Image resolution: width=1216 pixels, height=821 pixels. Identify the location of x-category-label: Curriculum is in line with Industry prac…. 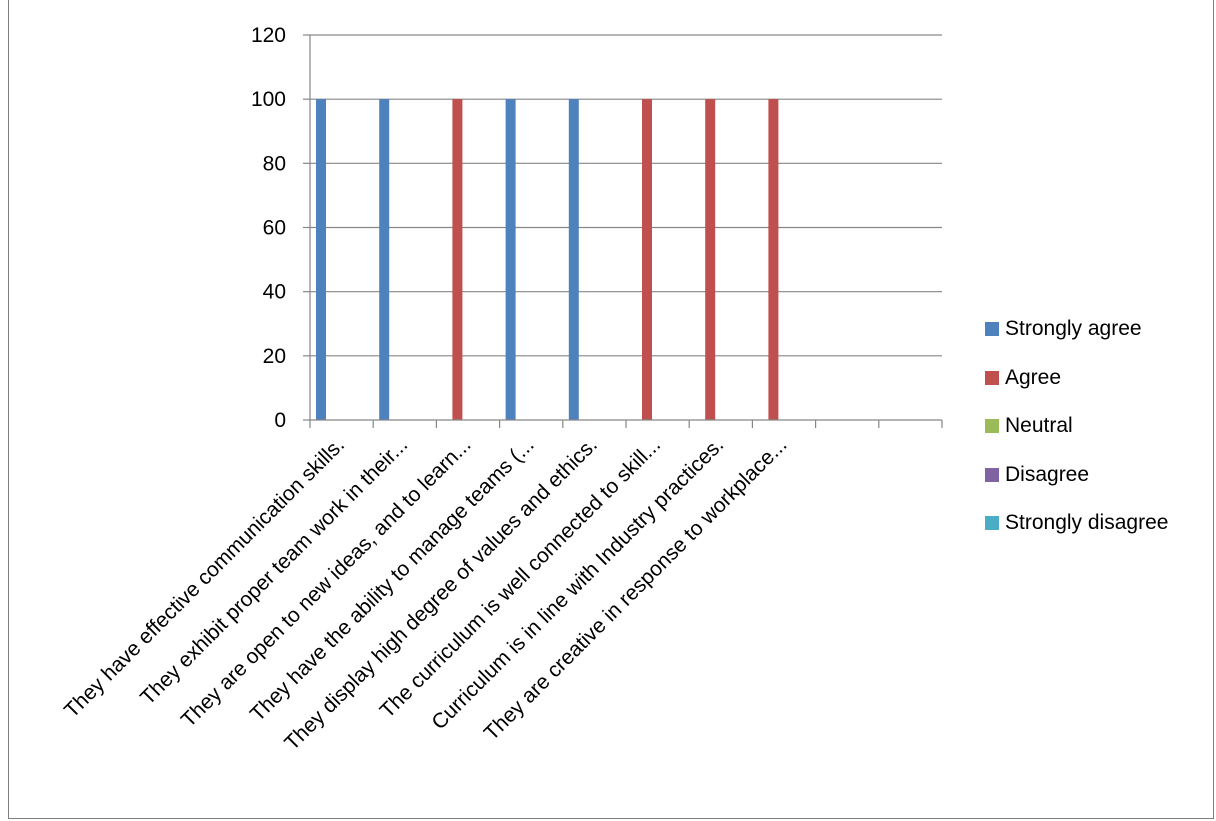
(577, 583).